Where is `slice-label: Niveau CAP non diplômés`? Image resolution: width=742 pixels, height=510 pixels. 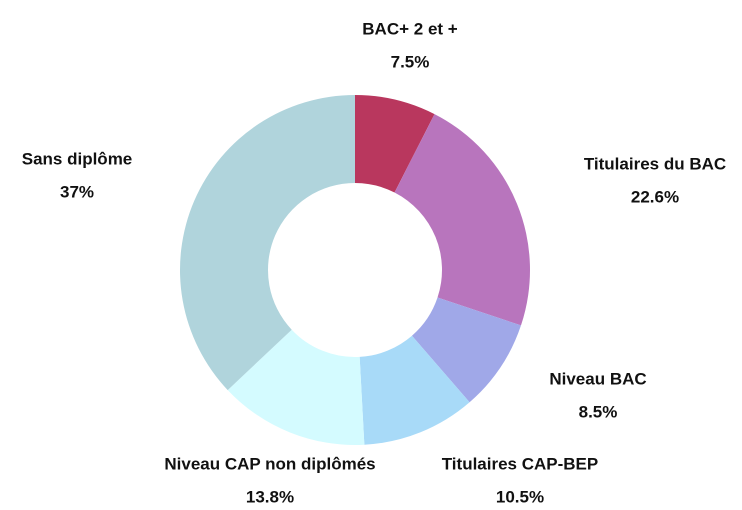
slice-label: Niveau CAP non diplômés is located at coordinates (269, 463).